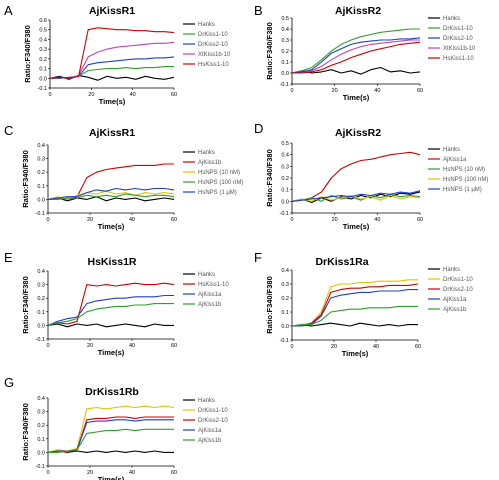 This screenshot has width=499, height=480. Describe the element at coordinates (210, 295) in the screenshot. I see `panel-e-legend-entry-2: AjKiss1a` at that location.